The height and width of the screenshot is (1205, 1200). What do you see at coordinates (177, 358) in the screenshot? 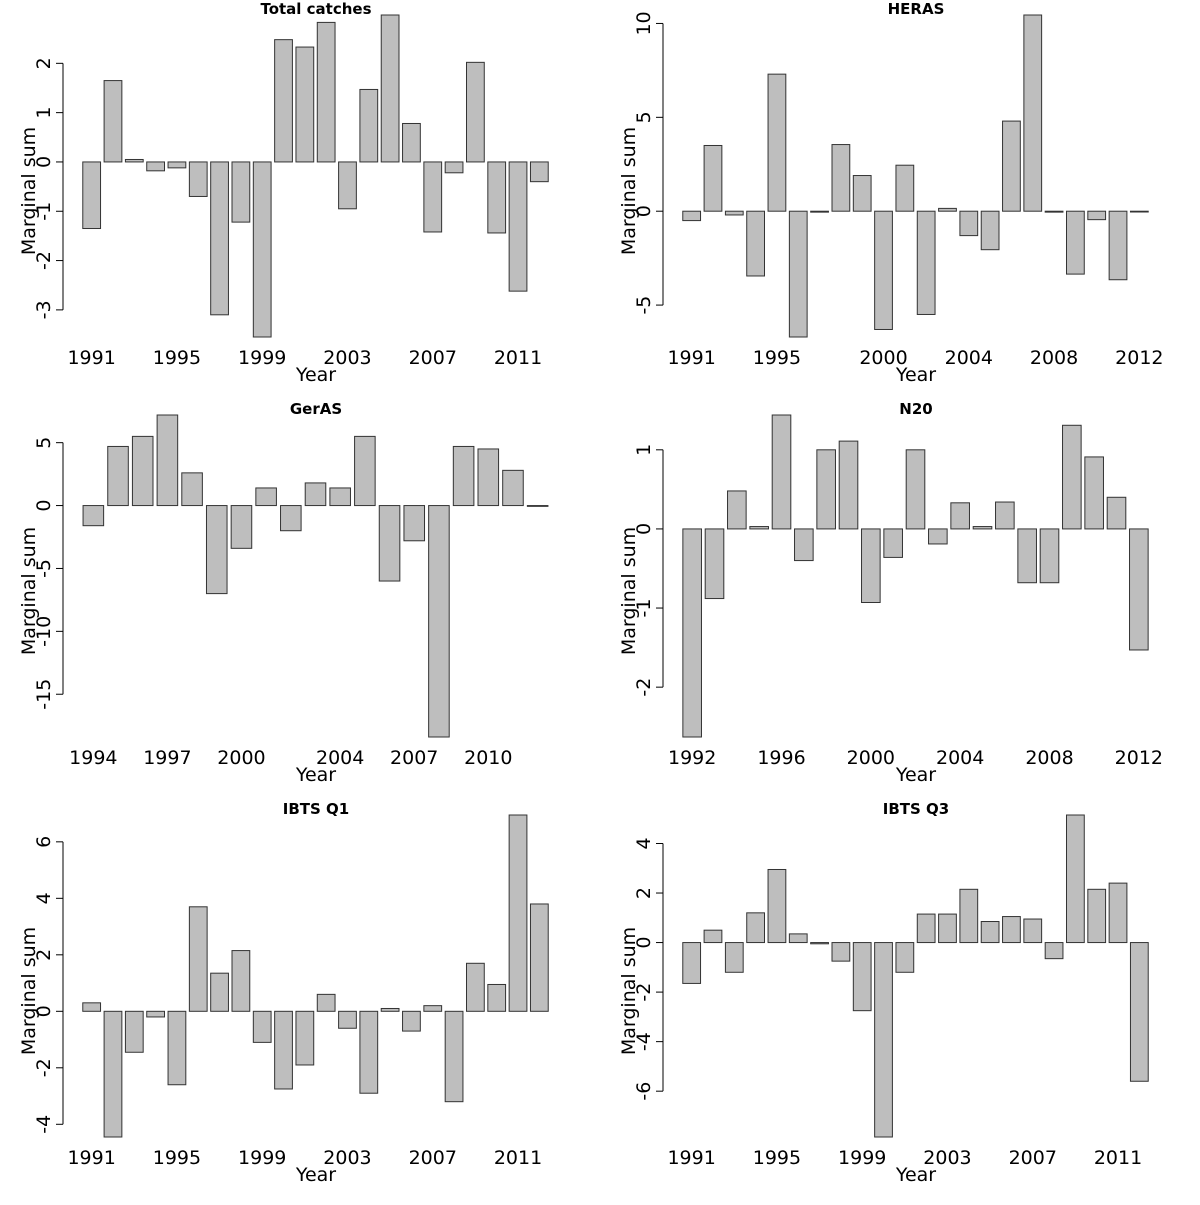
I see `x-tick-label: 1995` at bounding box center [177, 358].